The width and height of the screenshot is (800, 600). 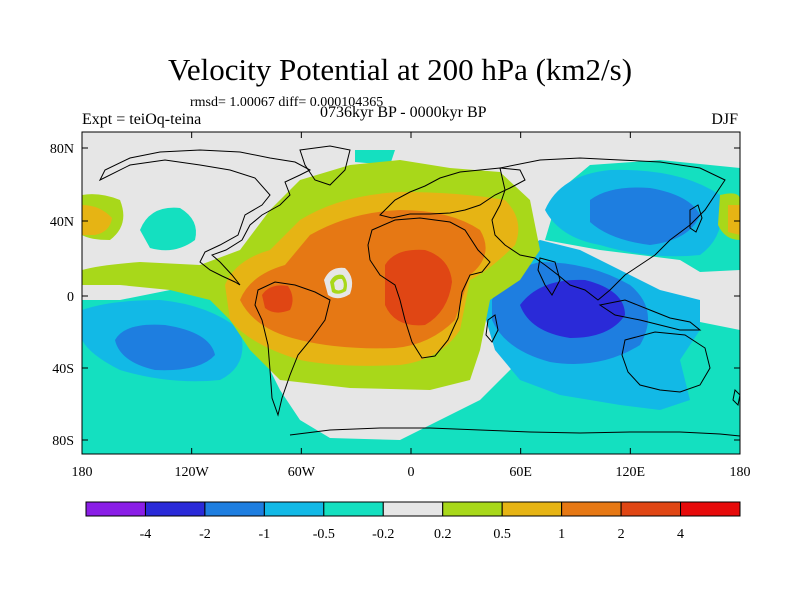 What do you see at coordinates (287, 102) in the screenshot?
I see `rmsd-diff-stats: rmsd= 1.00067 diff= 0.000104365` at bounding box center [287, 102].